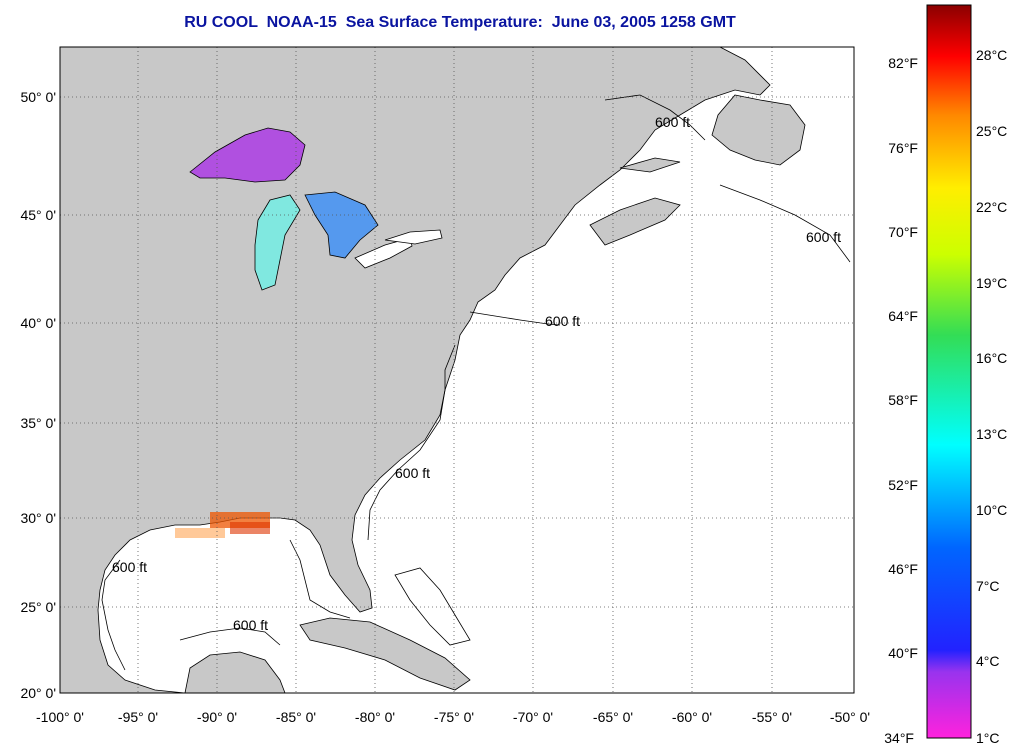 Image resolution: width=1016 pixels, height=754 pixels. I want to click on lat-label: 50° 0', so click(38, 97).